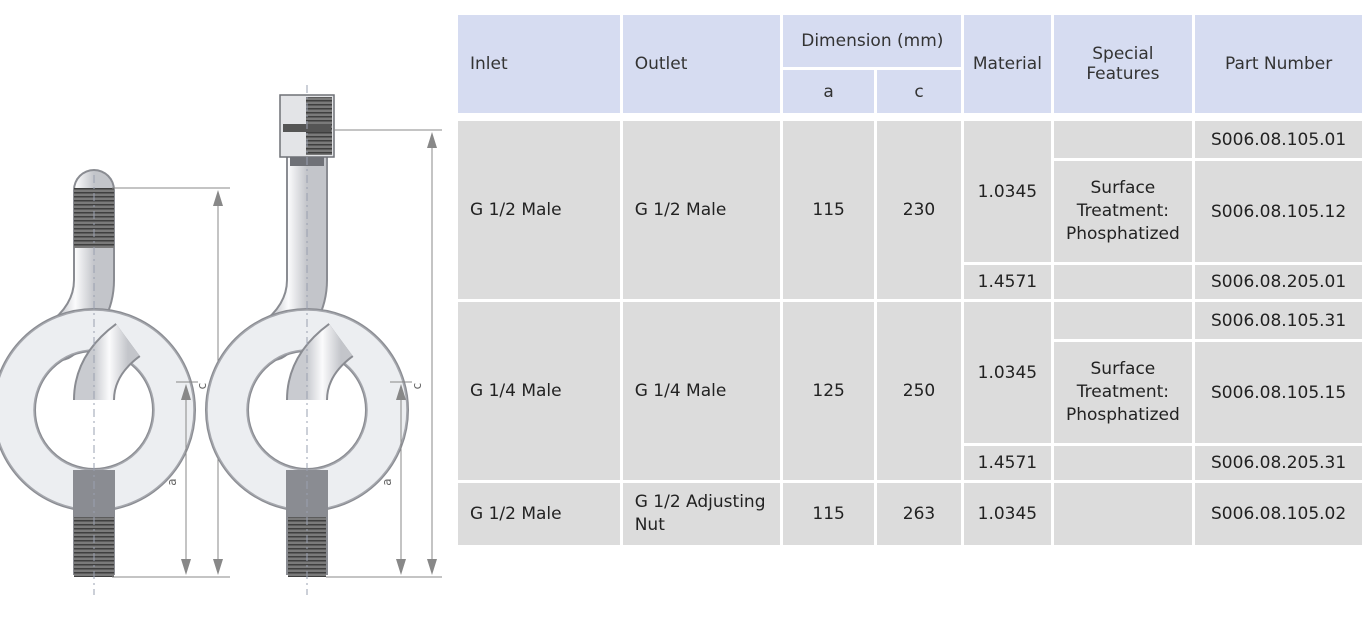 Image resolution: width=1369 pixels, height=622 pixels. What do you see at coordinates (1123, 64) in the screenshot?
I see `header-special-features: Special Features` at bounding box center [1123, 64].